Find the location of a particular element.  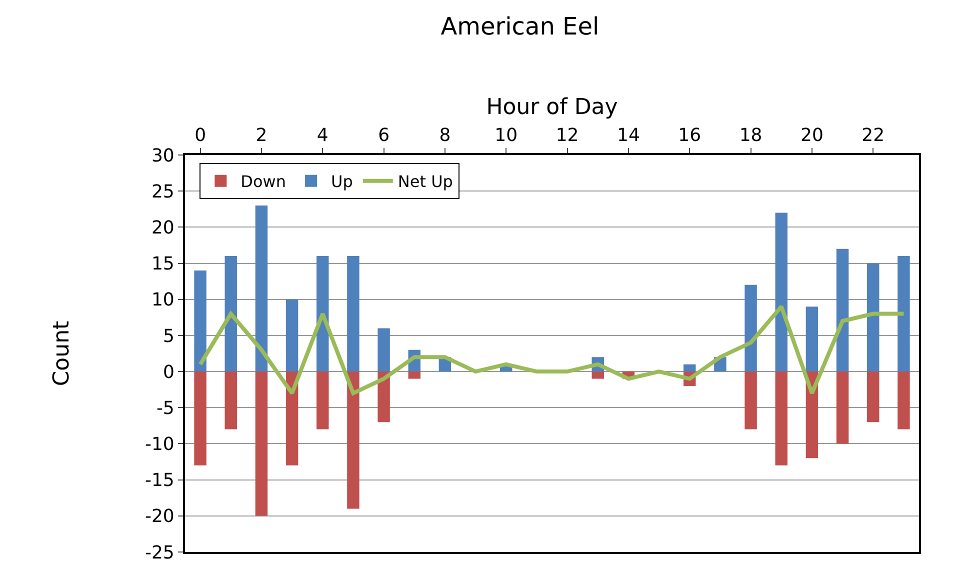

x-tick-label: 0 is located at coordinates (200, 135).